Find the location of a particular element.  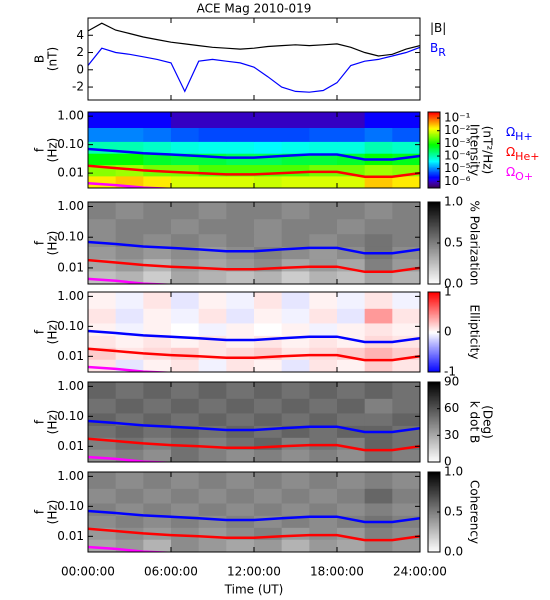

plot-area is located at coordinates (254, 57).